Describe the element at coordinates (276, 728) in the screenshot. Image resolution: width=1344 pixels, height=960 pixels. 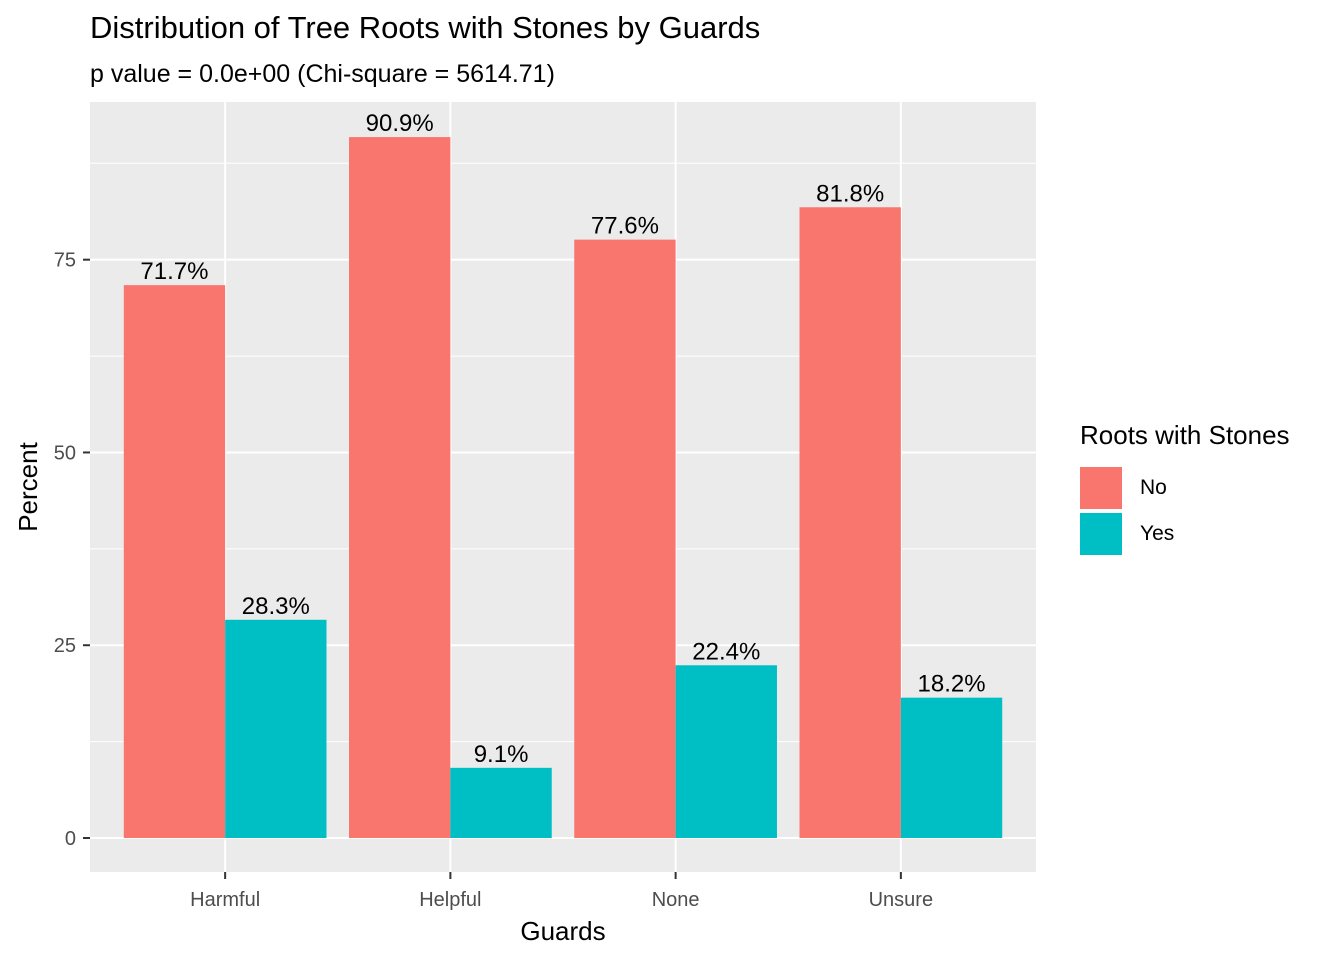
I see `bar-yes-harmful` at that location.